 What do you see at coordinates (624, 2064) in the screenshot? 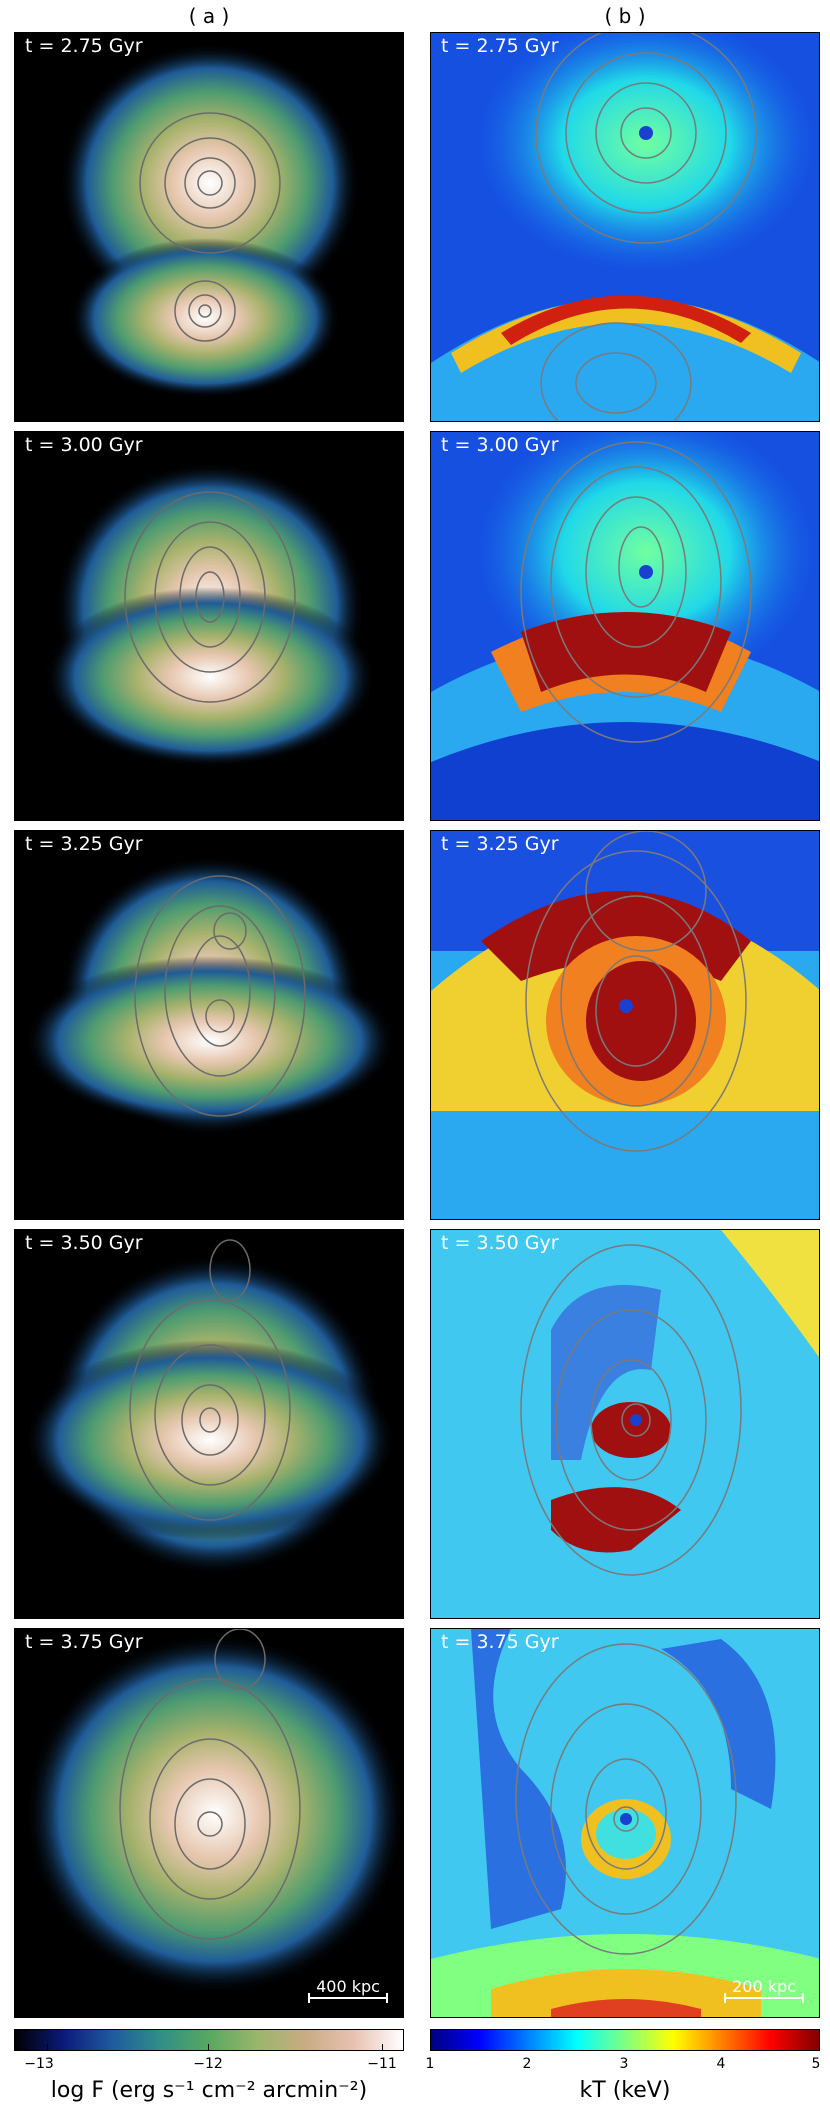
I see `colorbar-b-tick: 3` at bounding box center [624, 2064].